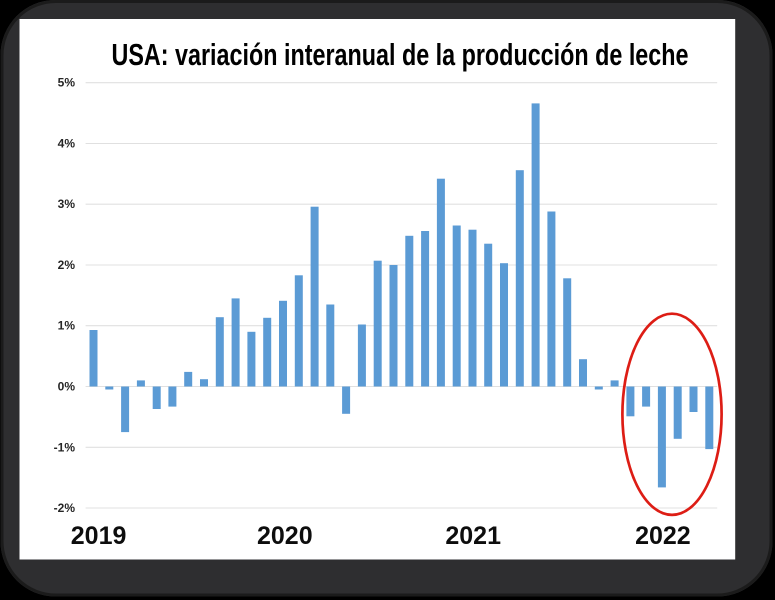  I want to click on svg-text: 0%, so click(67, 387).